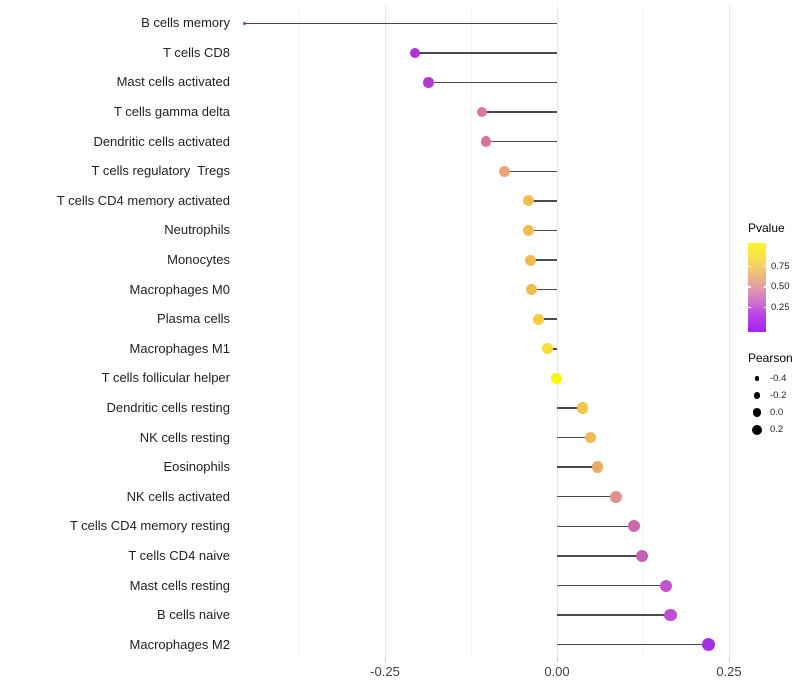  What do you see at coordinates (184, 437) in the screenshot?
I see `category-label: NK cells resting` at bounding box center [184, 437].